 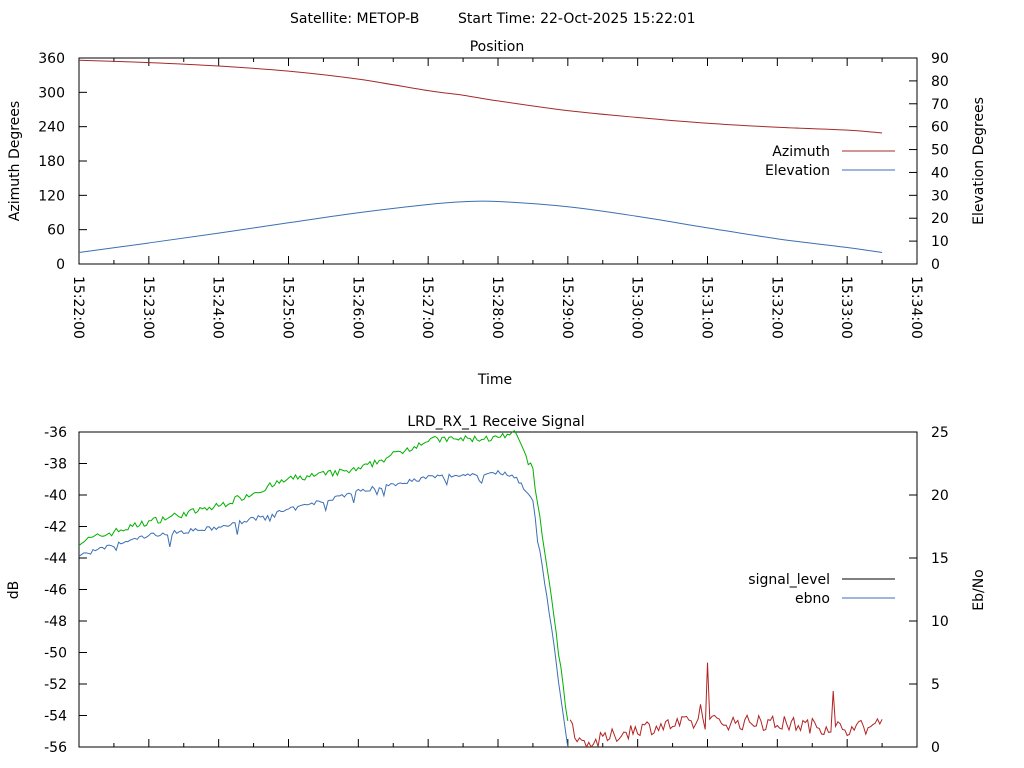 What do you see at coordinates (801, 152) in the screenshot?
I see `legend-azimuth-label: Azimuth` at bounding box center [801, 152].